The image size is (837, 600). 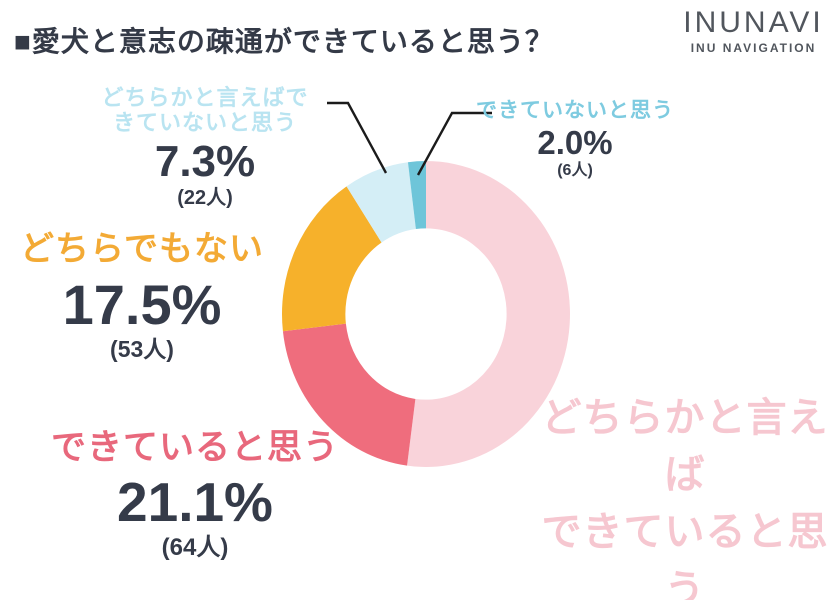 I want to click on slice-percent-maybe-not: 7.3%, so click(x=205, y=162).